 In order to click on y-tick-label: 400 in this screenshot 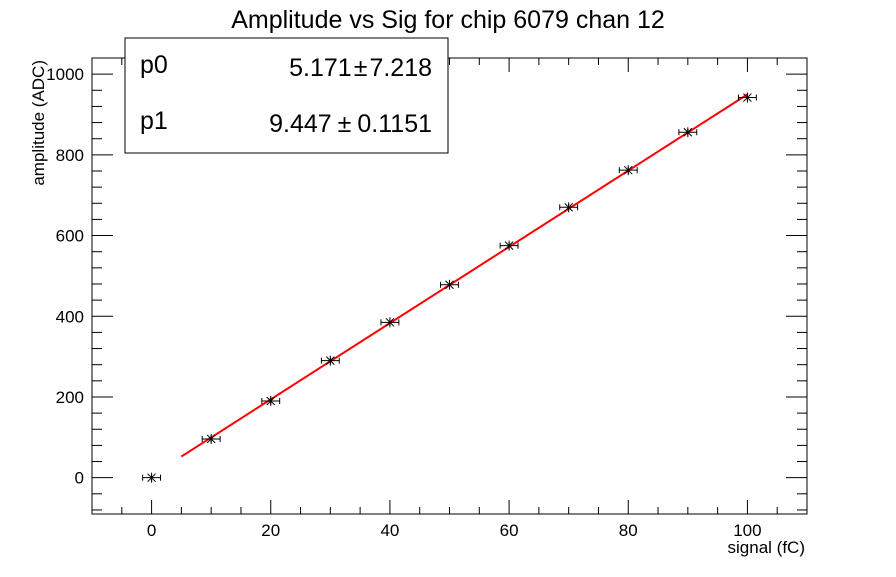, I will do `click(70, 316)`.